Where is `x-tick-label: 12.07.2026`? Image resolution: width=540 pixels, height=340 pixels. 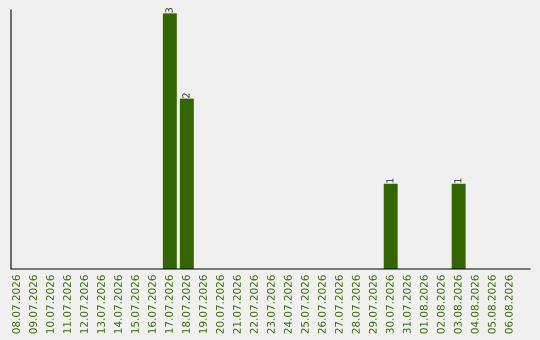 x-tick-label: 12.07.2026 is located at coordinates (84, 304).